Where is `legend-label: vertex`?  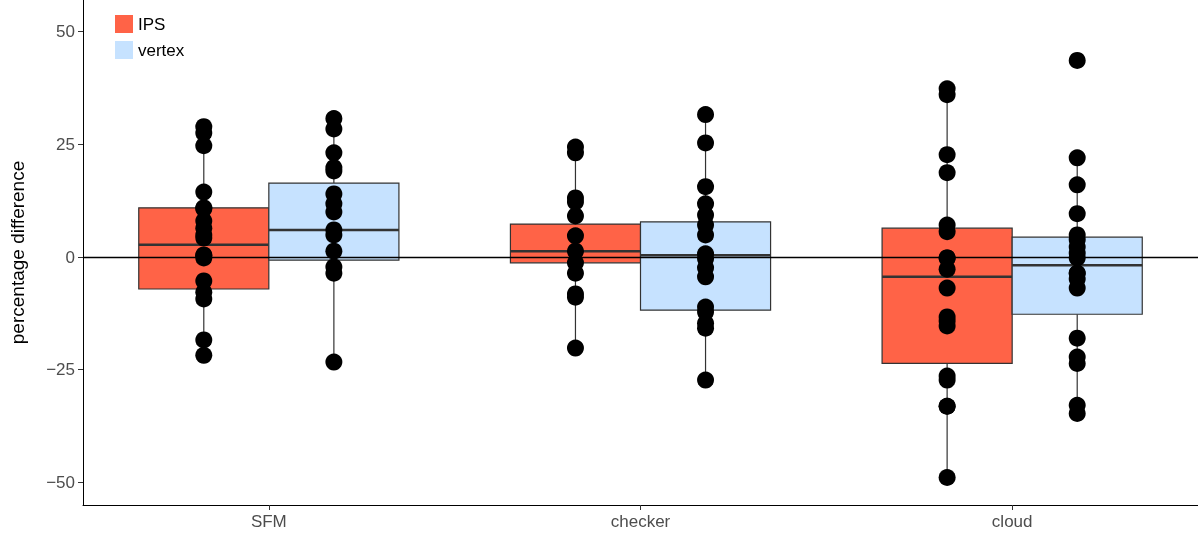 legend-label: vertex is located at coordinates (161, 50).